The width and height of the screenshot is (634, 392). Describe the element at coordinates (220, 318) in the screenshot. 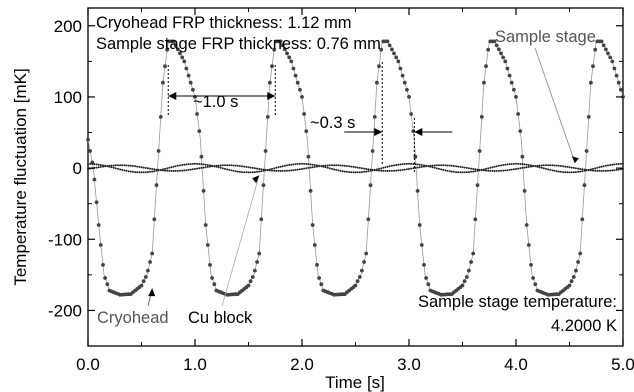

I see `cu-block-label: Cu block` at that location.